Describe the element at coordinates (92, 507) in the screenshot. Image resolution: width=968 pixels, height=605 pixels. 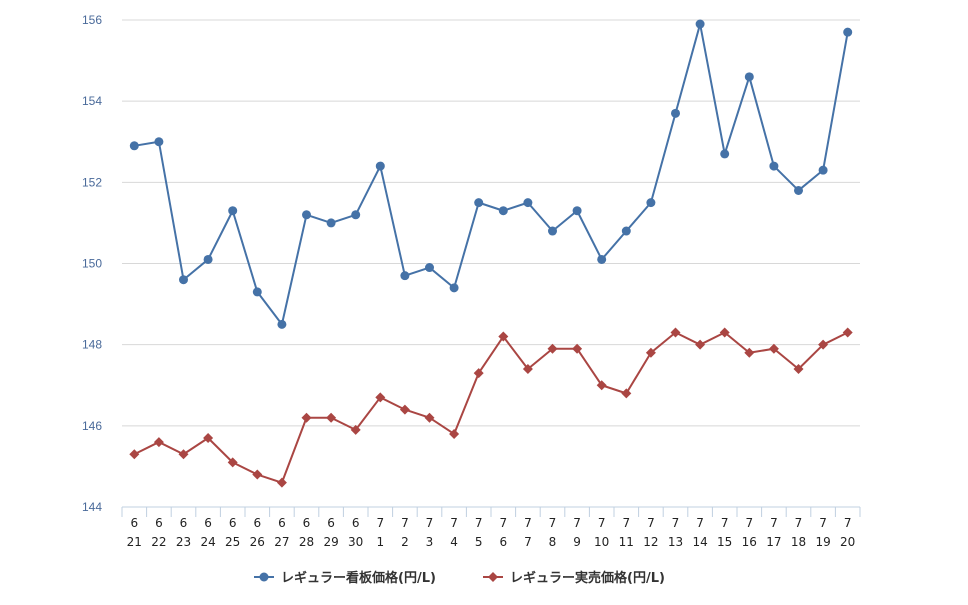
I see `y-tick-label: 144` at that location.